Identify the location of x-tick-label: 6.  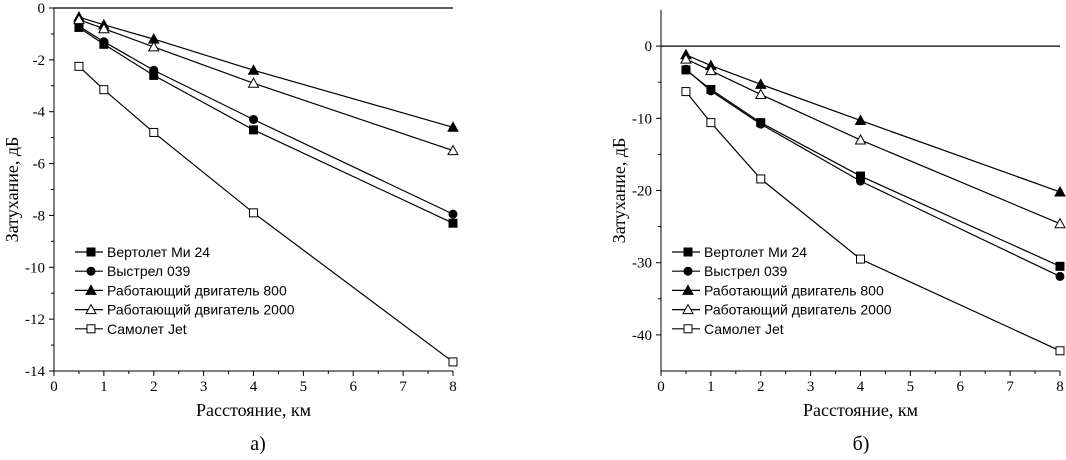
(354, 387).